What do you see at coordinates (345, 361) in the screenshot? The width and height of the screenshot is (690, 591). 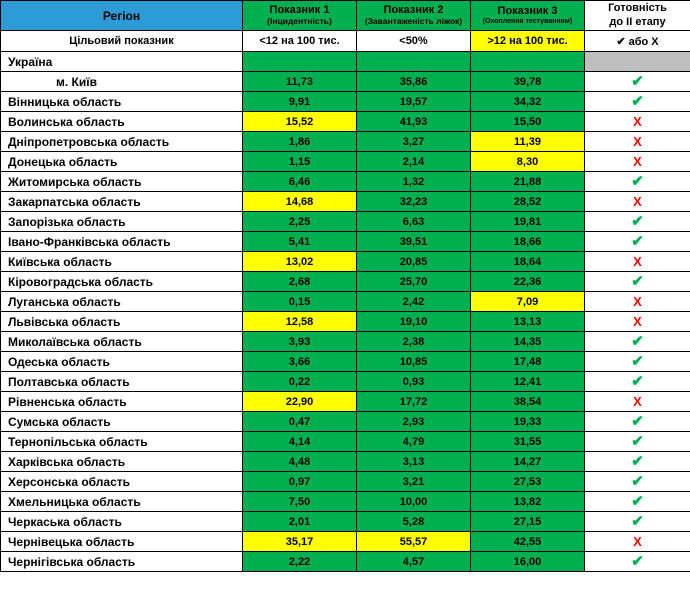 I see `table-row: Одеська область 3,66 10,85 17,48 ✔` at bounding box center [345, 361].